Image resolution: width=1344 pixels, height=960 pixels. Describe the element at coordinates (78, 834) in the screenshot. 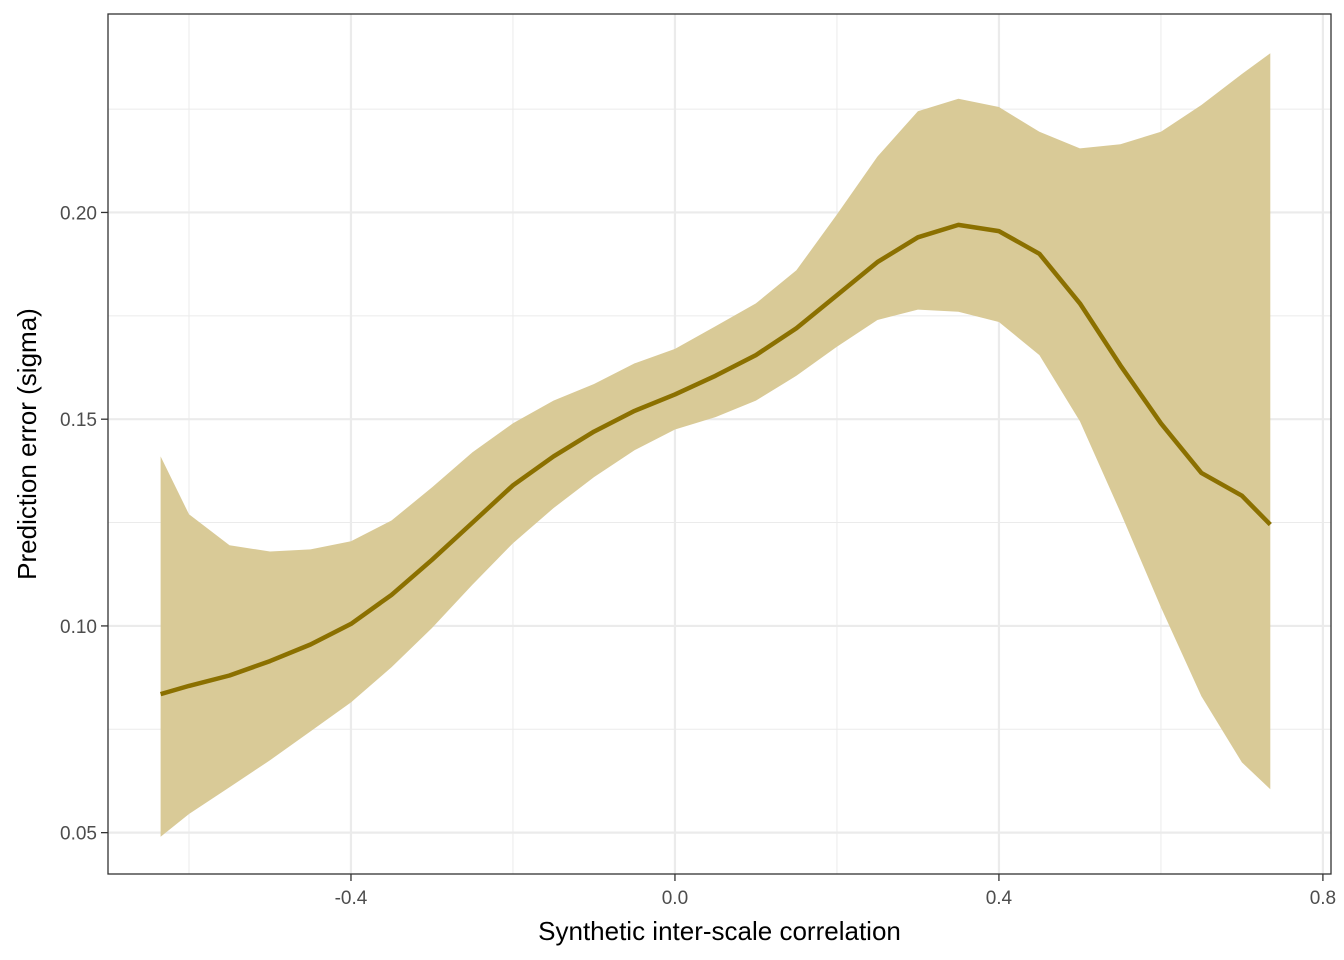

I see `y-tick-label: 0.05` at that location.